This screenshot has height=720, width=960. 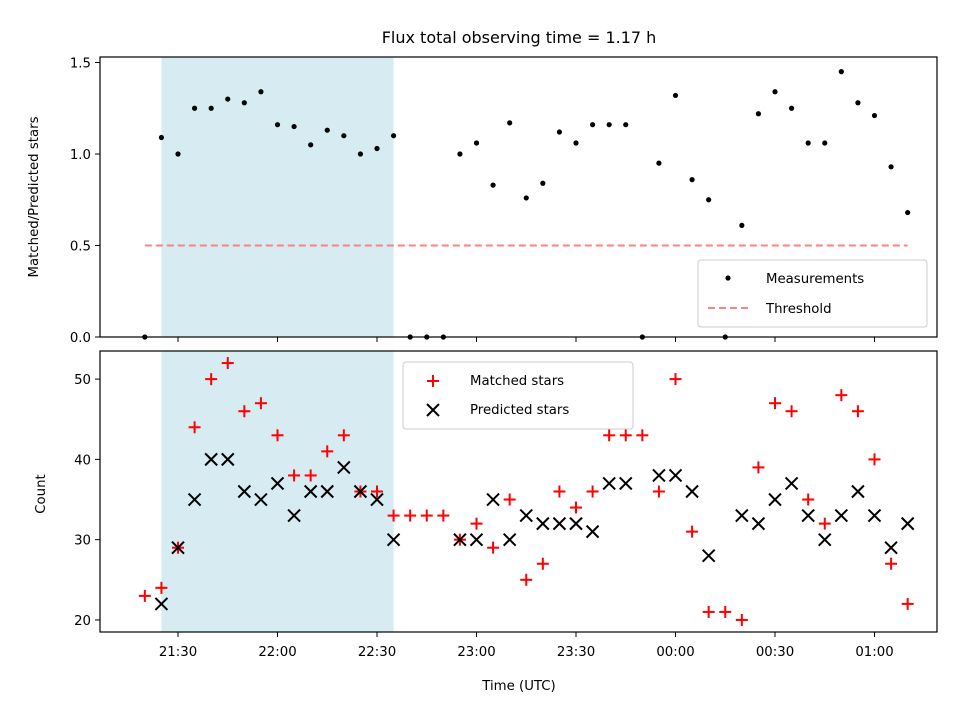 What do you see at coordinates (80, 155) in the screenshot?
I see `top-y-tick-label: 1.0` at bounding box center [80, 155].